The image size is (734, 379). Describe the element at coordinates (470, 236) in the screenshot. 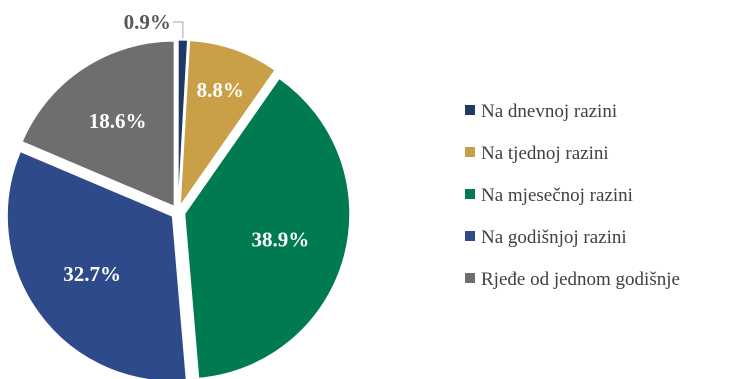

I see `legend-swatch-na-godisnjoj-razini` at that location.